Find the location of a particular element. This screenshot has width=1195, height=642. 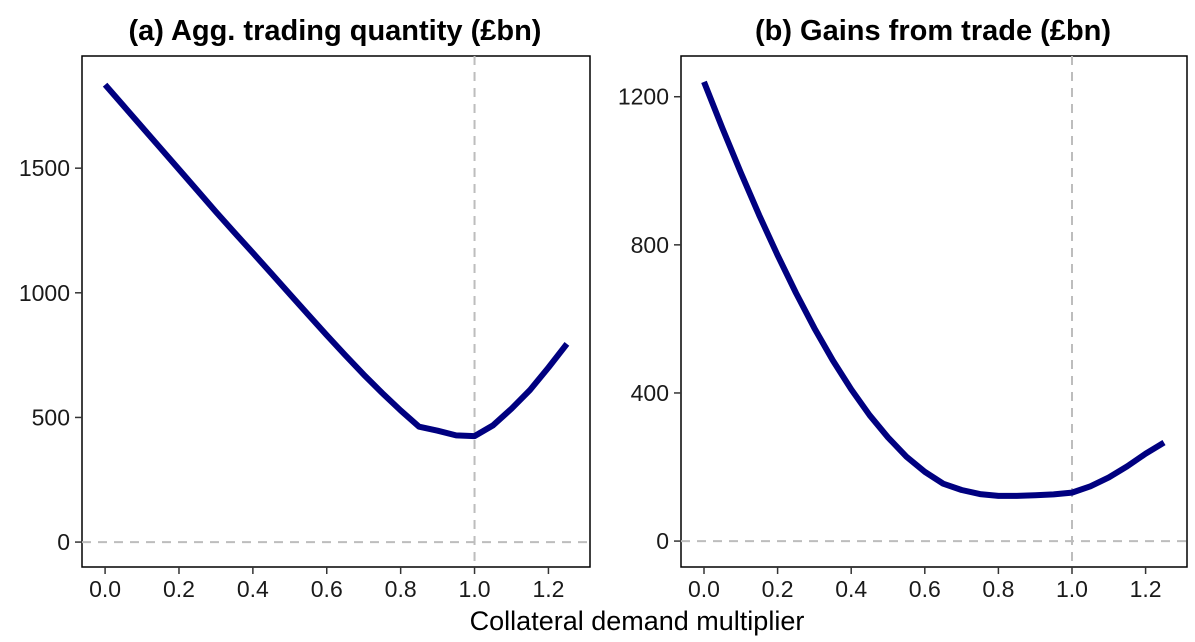

y-tick-label: 500 is located at coordinates (51, 417).